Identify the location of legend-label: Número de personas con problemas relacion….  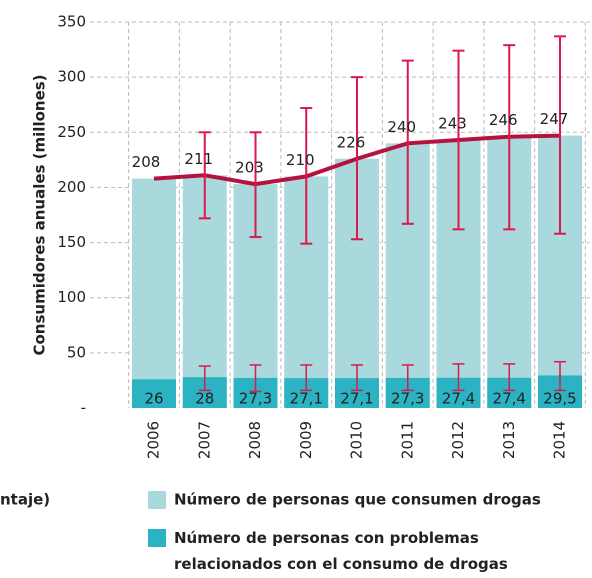
(341, 551).